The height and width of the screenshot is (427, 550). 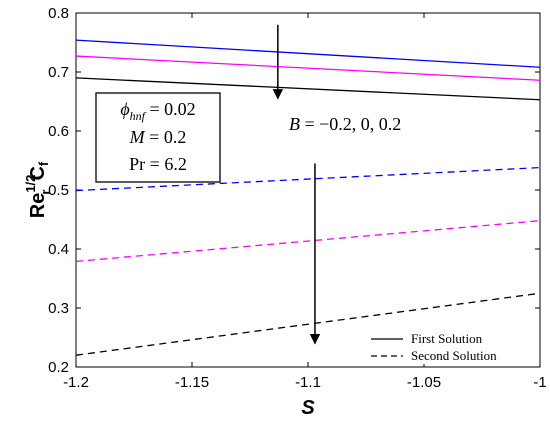 What do you see at coordinates (158, 164) in the screenshot?
I see `param-pr: Pr = 6.2` at bounding box center [158, 164].